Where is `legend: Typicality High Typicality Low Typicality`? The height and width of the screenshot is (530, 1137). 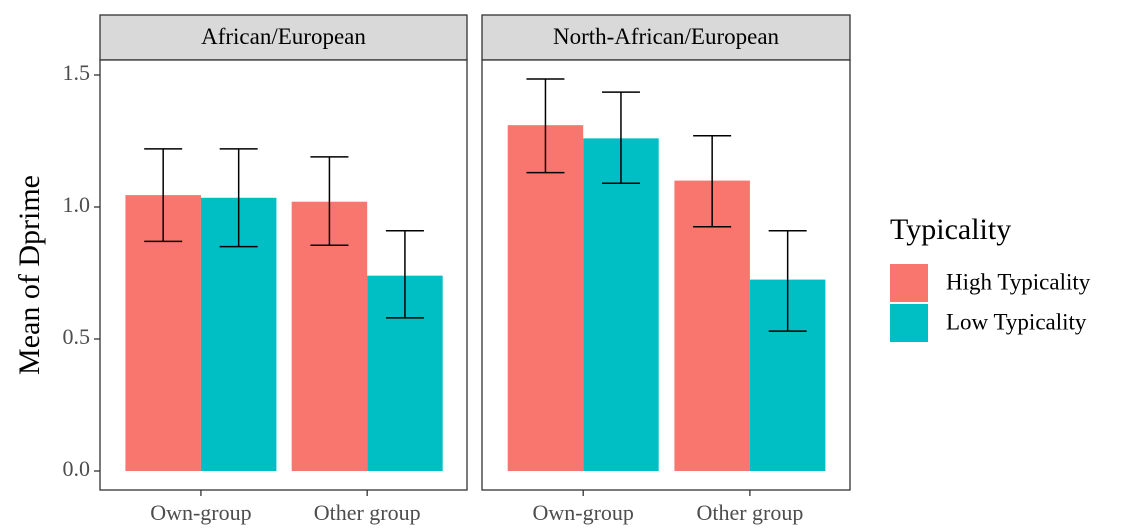 legend: Typicality High Typicality Low Typicality is located at coordinates (990, 277).